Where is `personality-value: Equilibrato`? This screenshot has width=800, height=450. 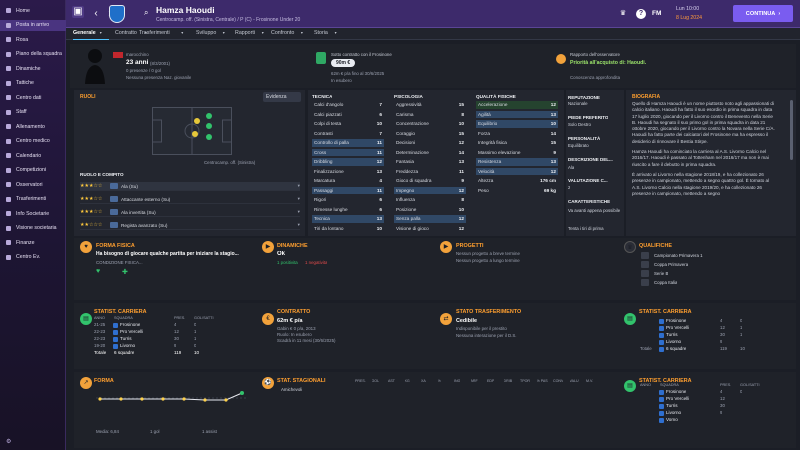
personality-value: Equilibrato is located at coordinates (578, 145).